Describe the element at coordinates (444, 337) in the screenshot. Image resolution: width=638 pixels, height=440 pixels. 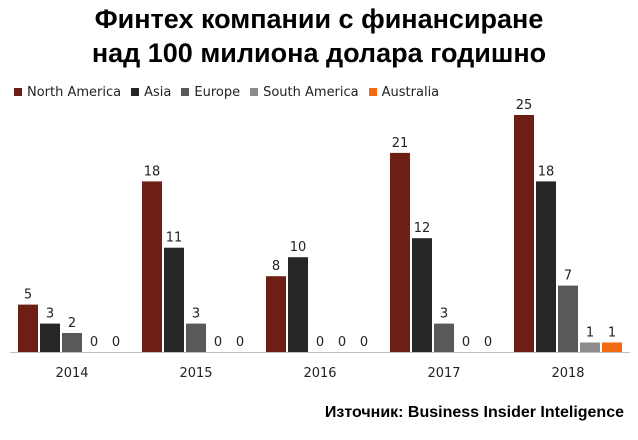
I see `bar-europe-2017` at that location.